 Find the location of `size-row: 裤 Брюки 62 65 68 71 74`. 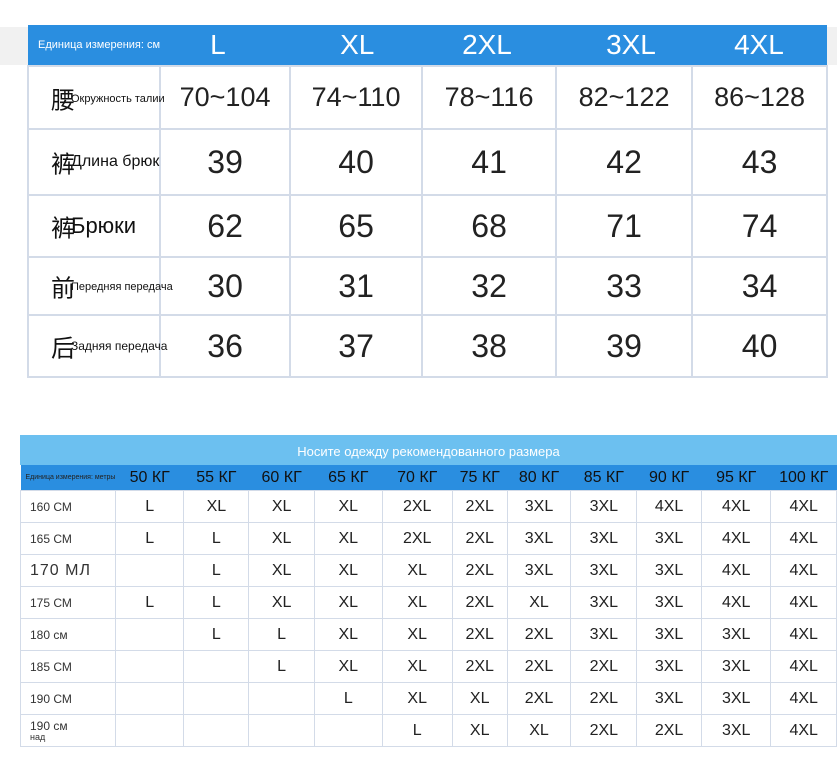

size-row: 裤 Брюки 62 65 68 71 74 is located at coordinates (427, 226).